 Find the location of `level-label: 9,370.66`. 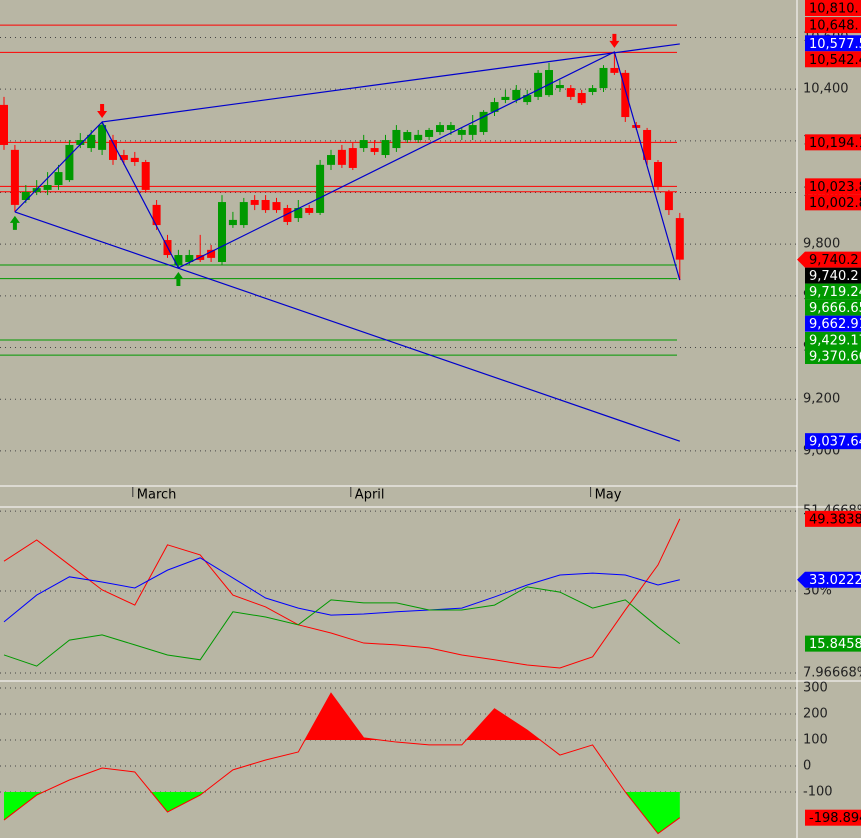

level-label: 9,370.66 is located at coordinates (835, 356).